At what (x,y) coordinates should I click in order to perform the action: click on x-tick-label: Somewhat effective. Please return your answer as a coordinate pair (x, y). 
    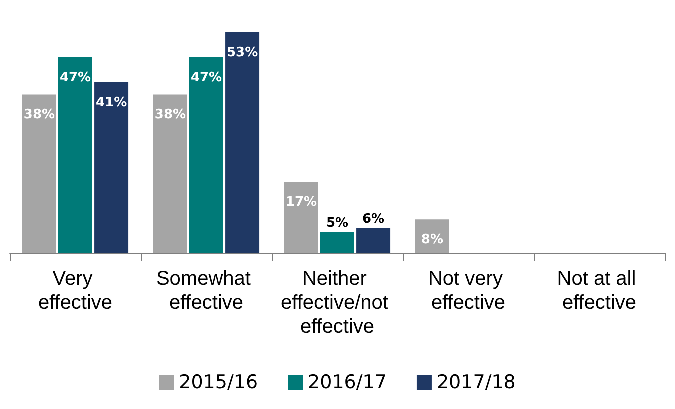
    Looking at the image, I should click on (206, 291).